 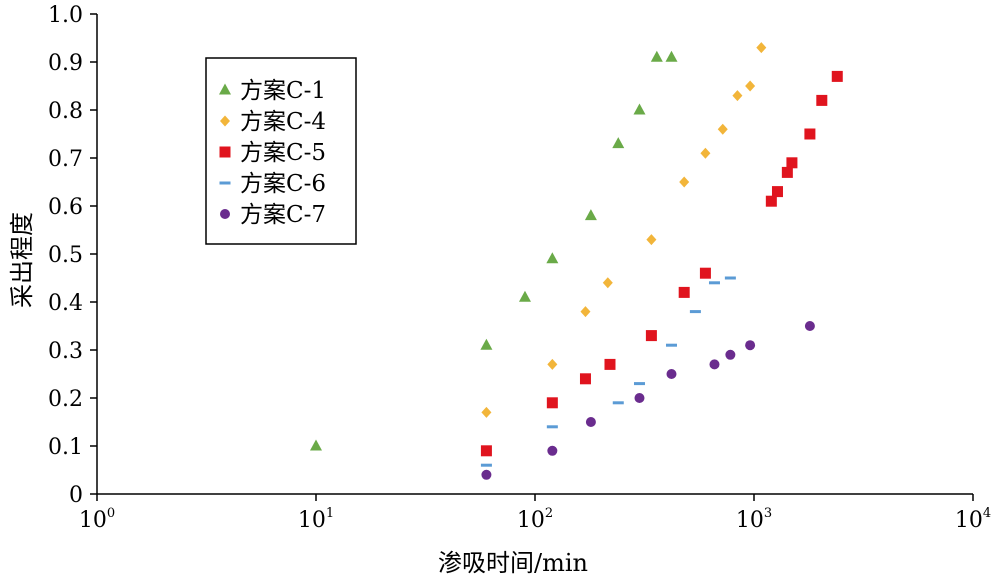 I want to click on y-tick-label: 0.6, so click(x=65, y=207).